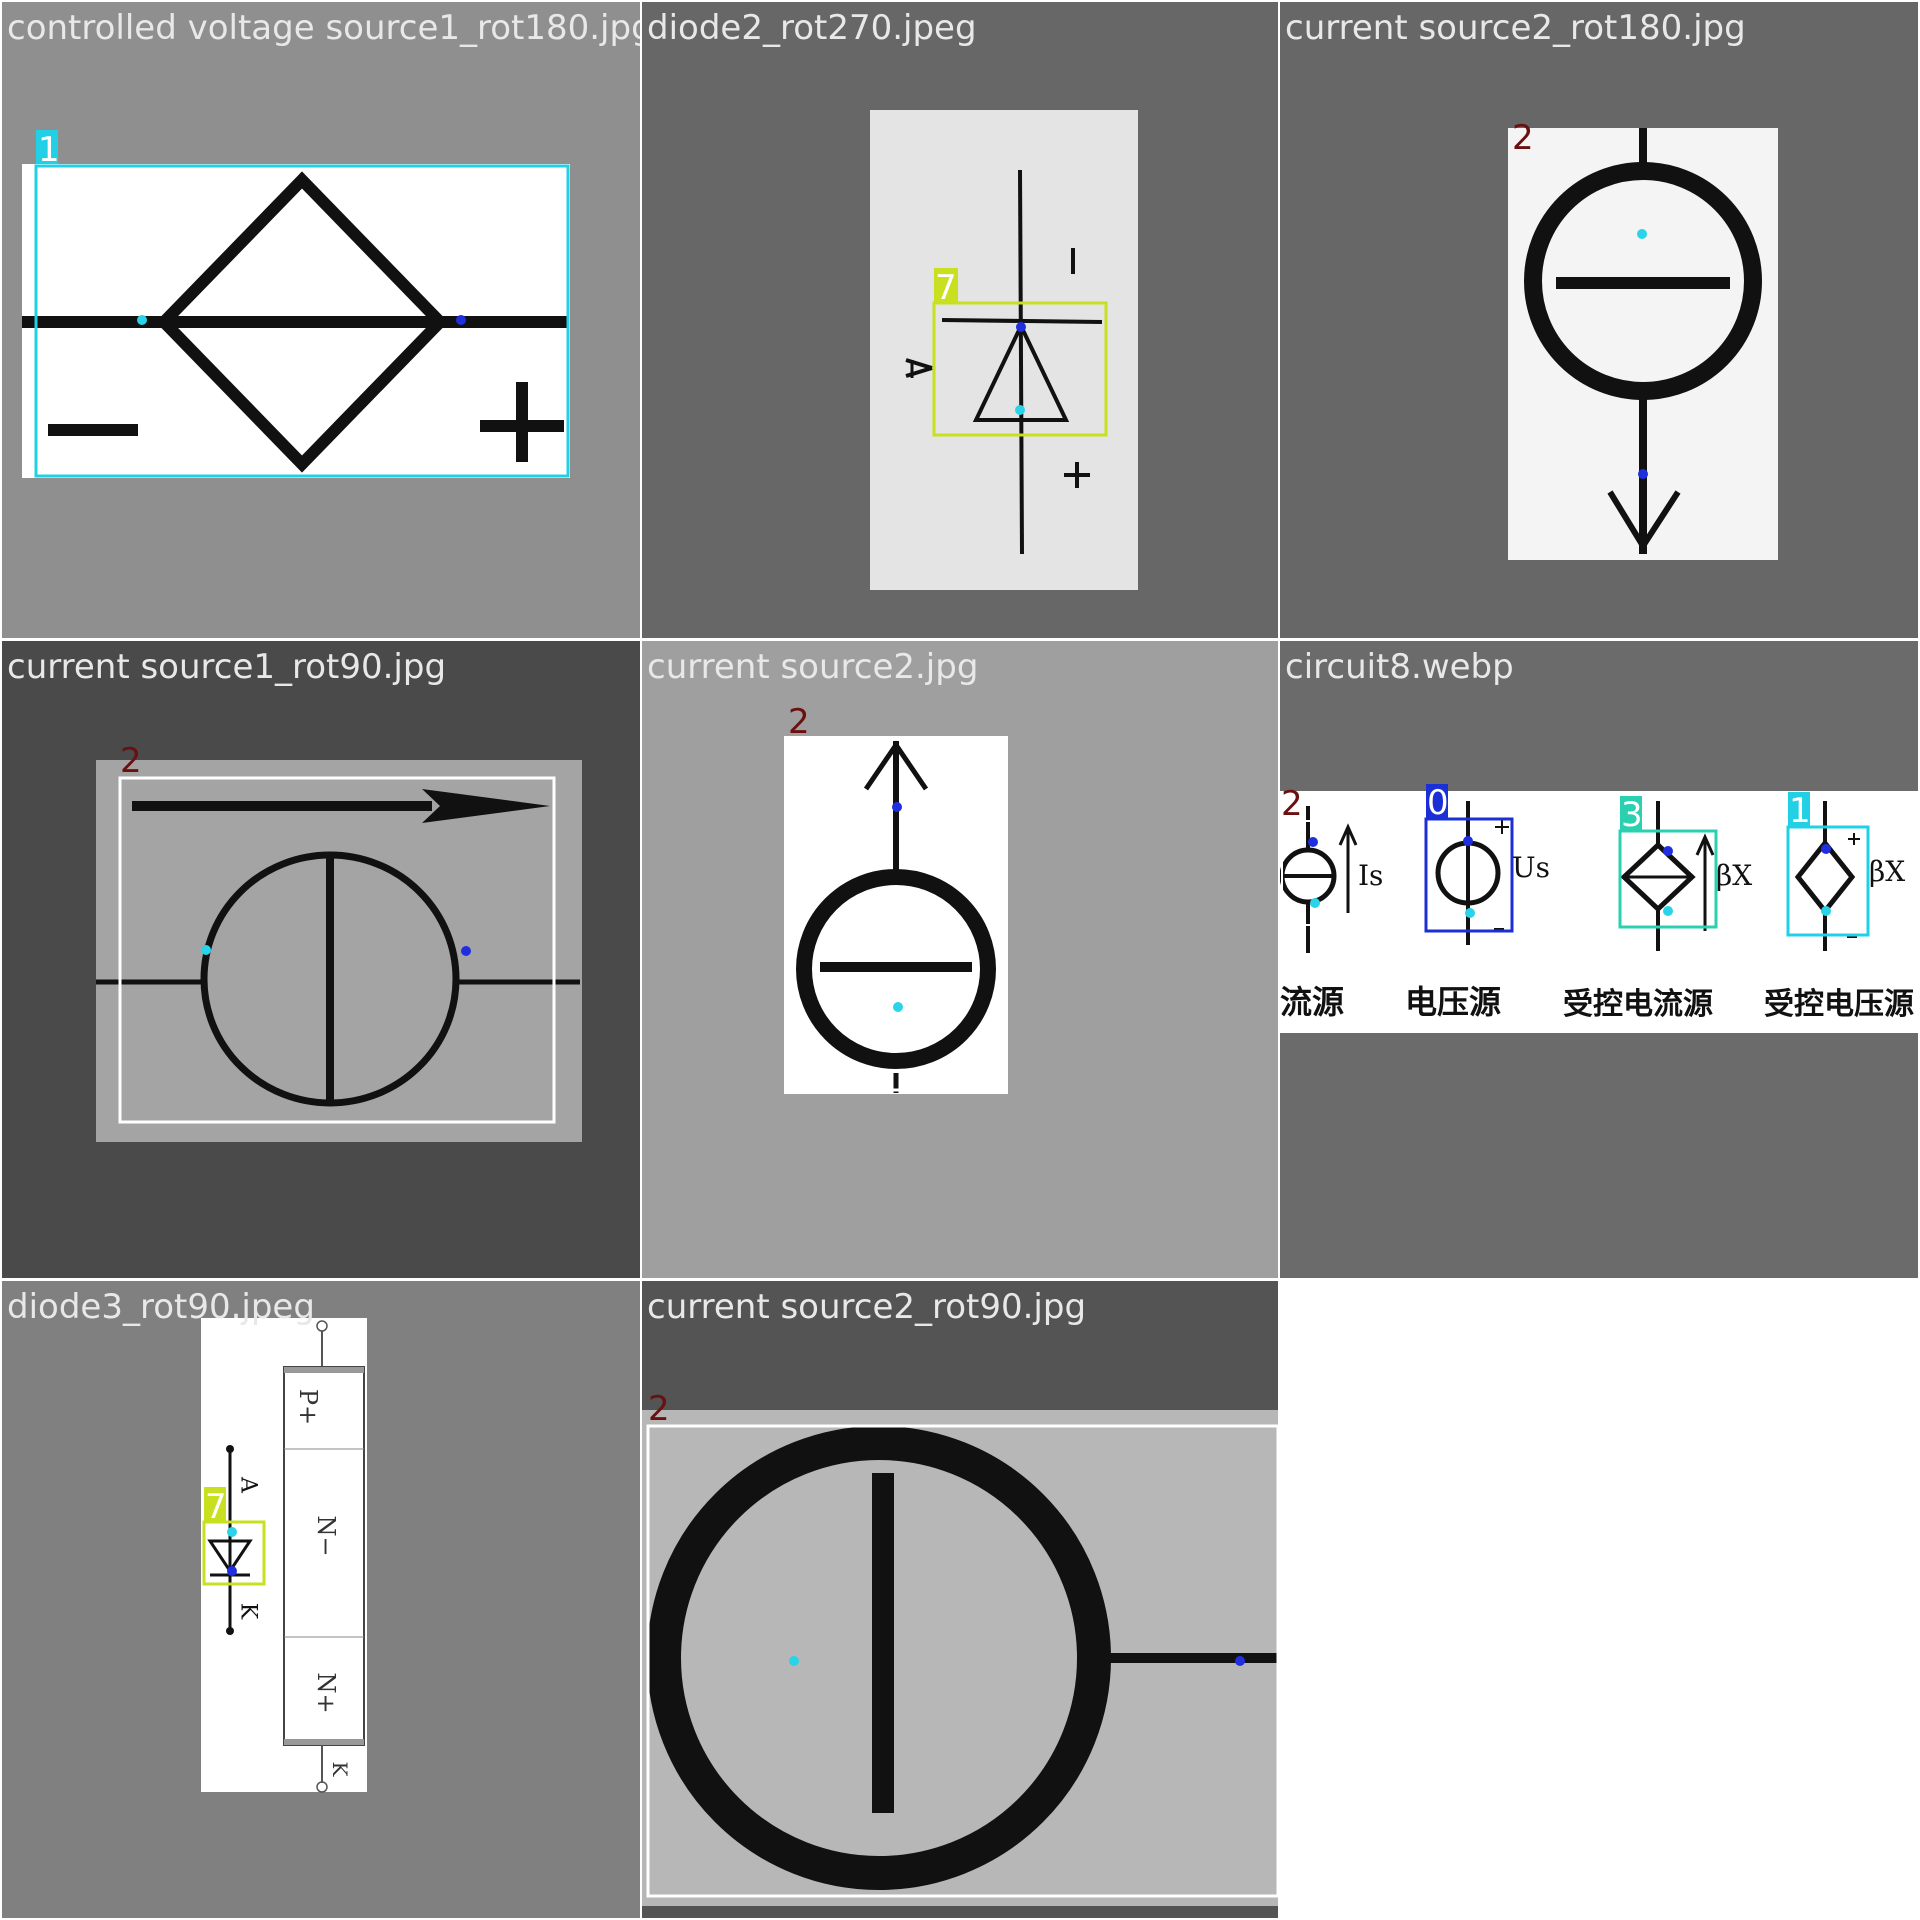  Describe the element at coordinates (248, 1611) in the screenshot. I see `cathode-label: K` at that location.